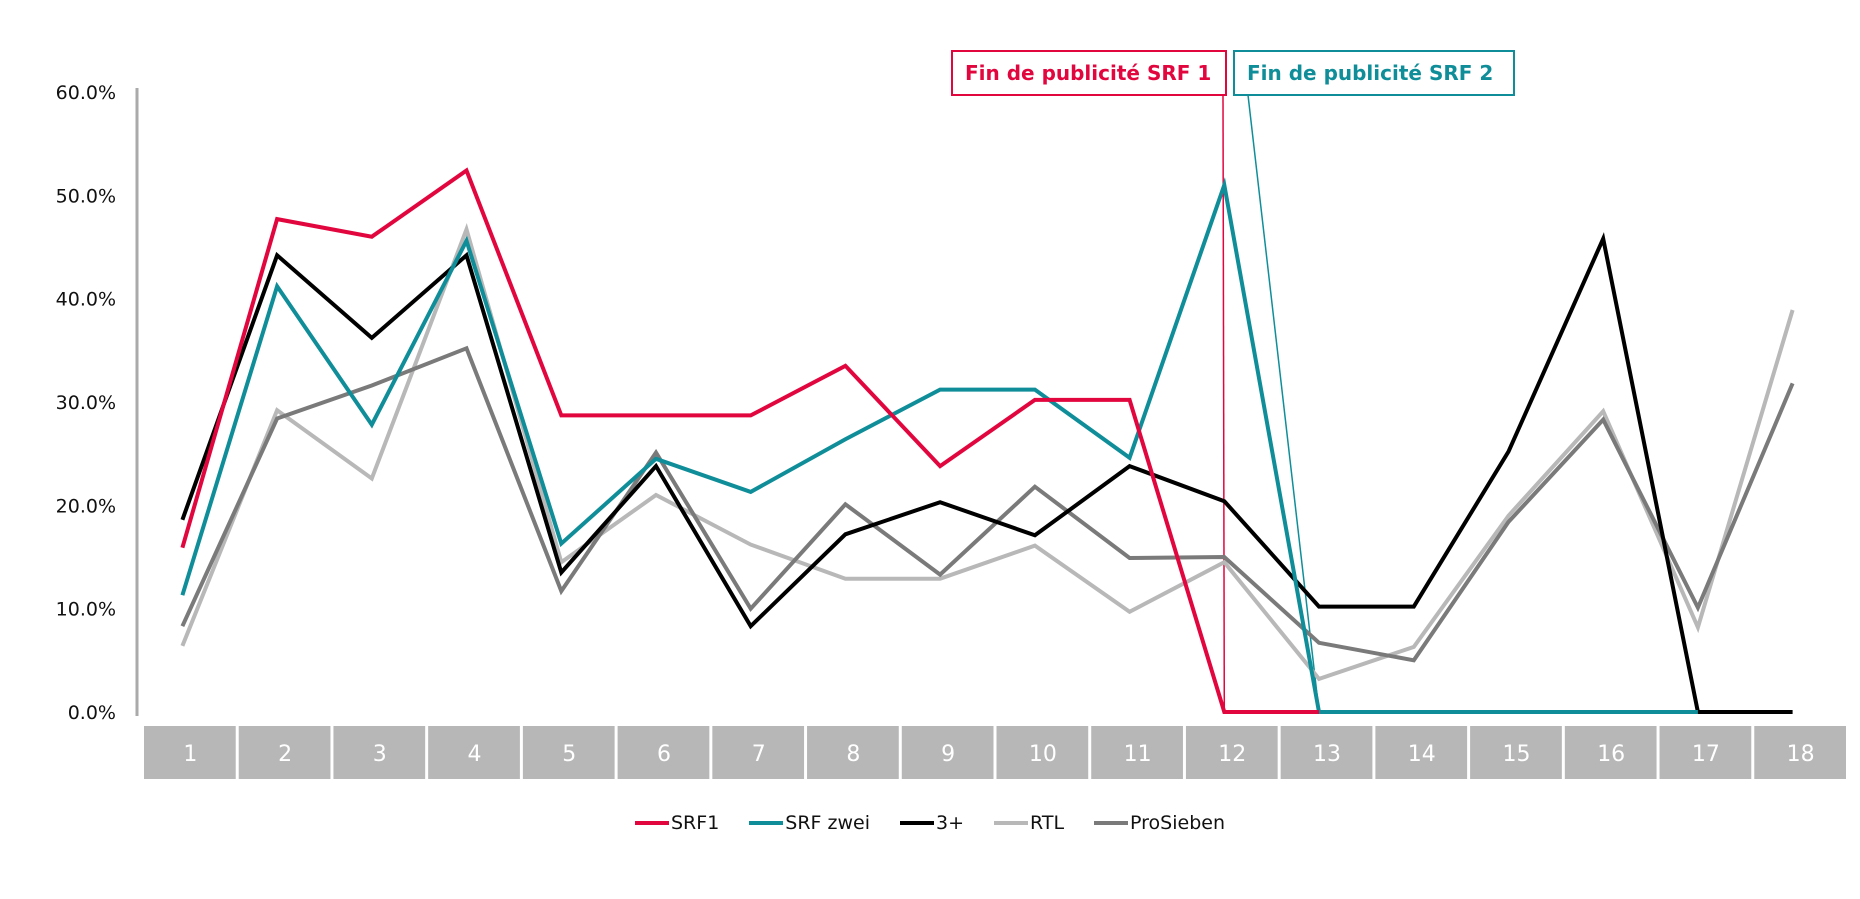  I want to click on x-tick-label: 8, so click(853, 754).